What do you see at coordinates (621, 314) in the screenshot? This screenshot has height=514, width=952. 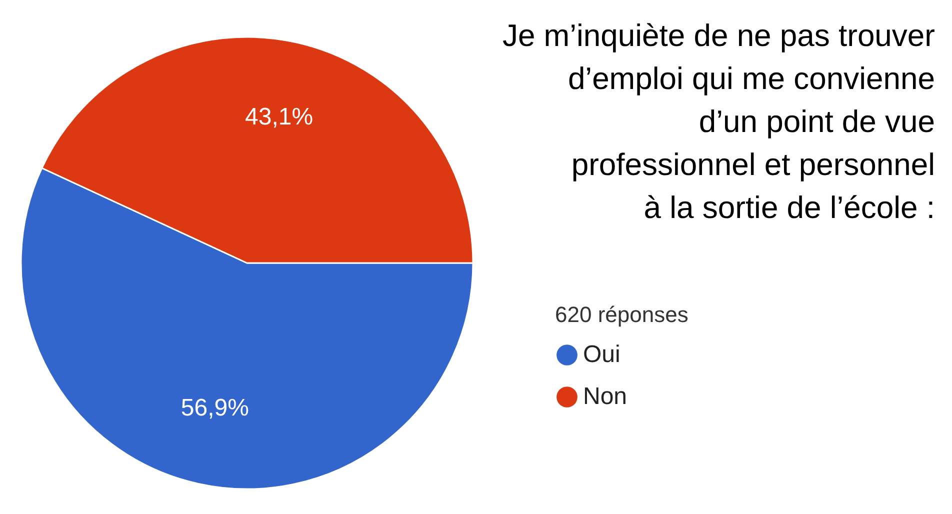 I see `legend-title: 620 réponses` at bounding box center [621, 314].